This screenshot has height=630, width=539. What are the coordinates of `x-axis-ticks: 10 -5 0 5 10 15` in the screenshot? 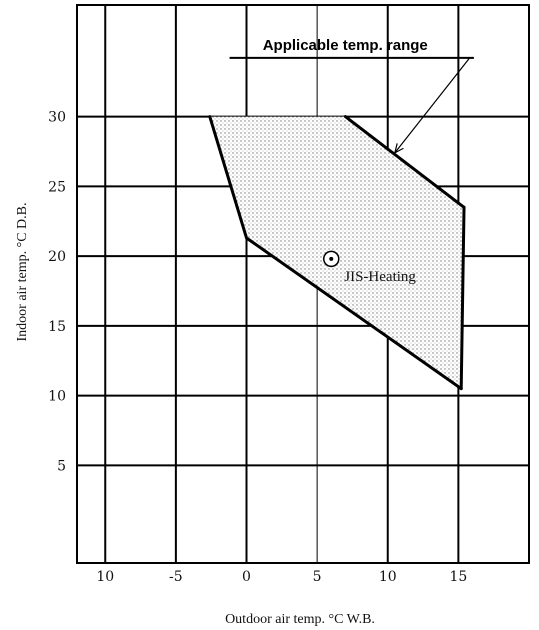 It's located at (281, 577).